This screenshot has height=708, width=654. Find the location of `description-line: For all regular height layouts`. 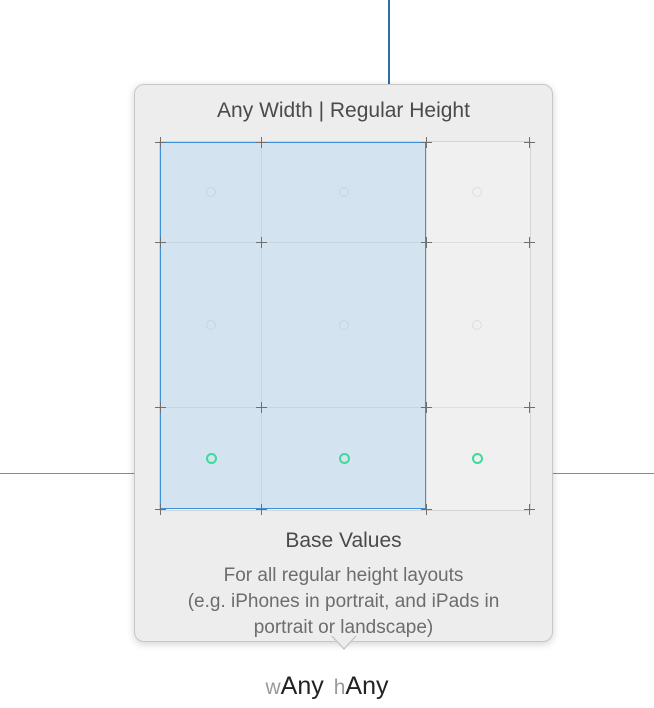

description-line: For all regular height layouts is located at coordinates (343, 575).